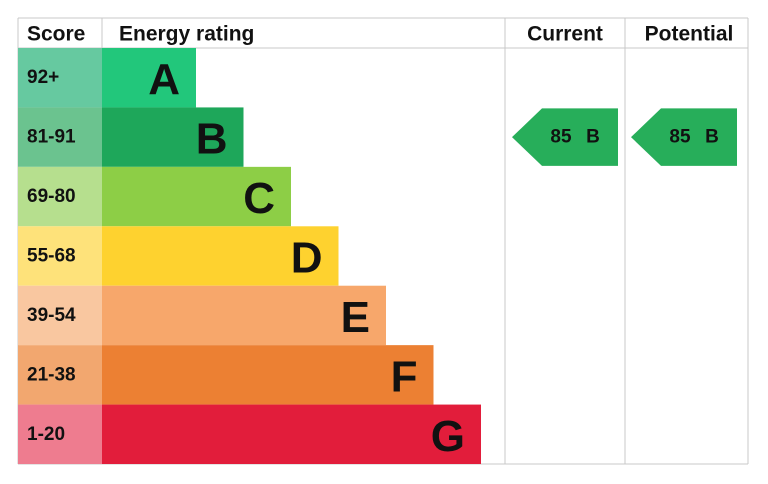 The image size is (768, 484). I want to click on current-rating: B, so click(593, 137).